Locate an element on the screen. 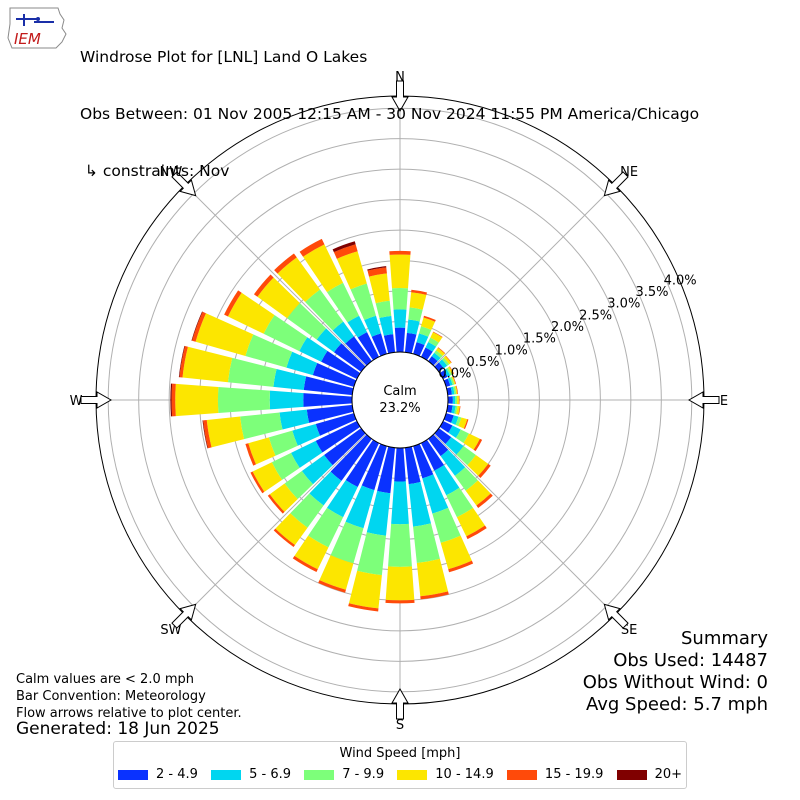 The width and height of the screenshot is (800, 800). legend-label: 15 - 19.9 is located at coordinates (574, 774).